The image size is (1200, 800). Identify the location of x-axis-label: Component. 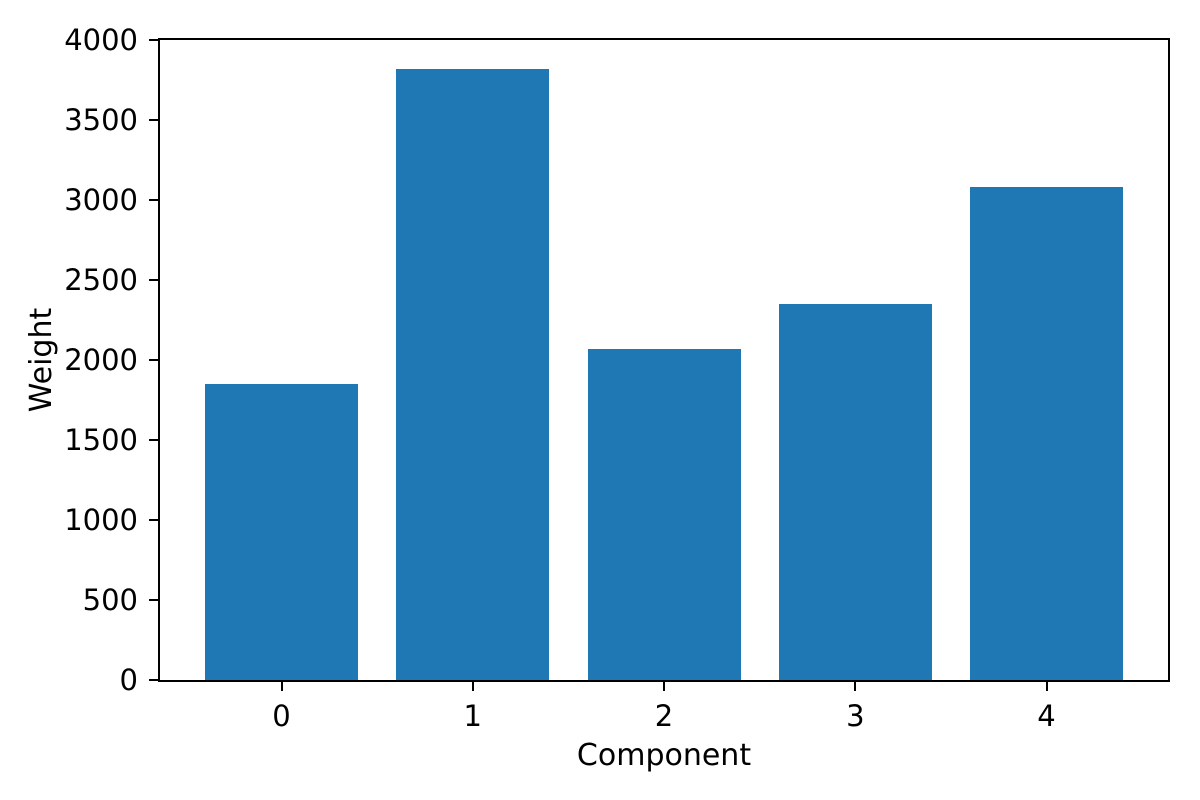
(664, 755).